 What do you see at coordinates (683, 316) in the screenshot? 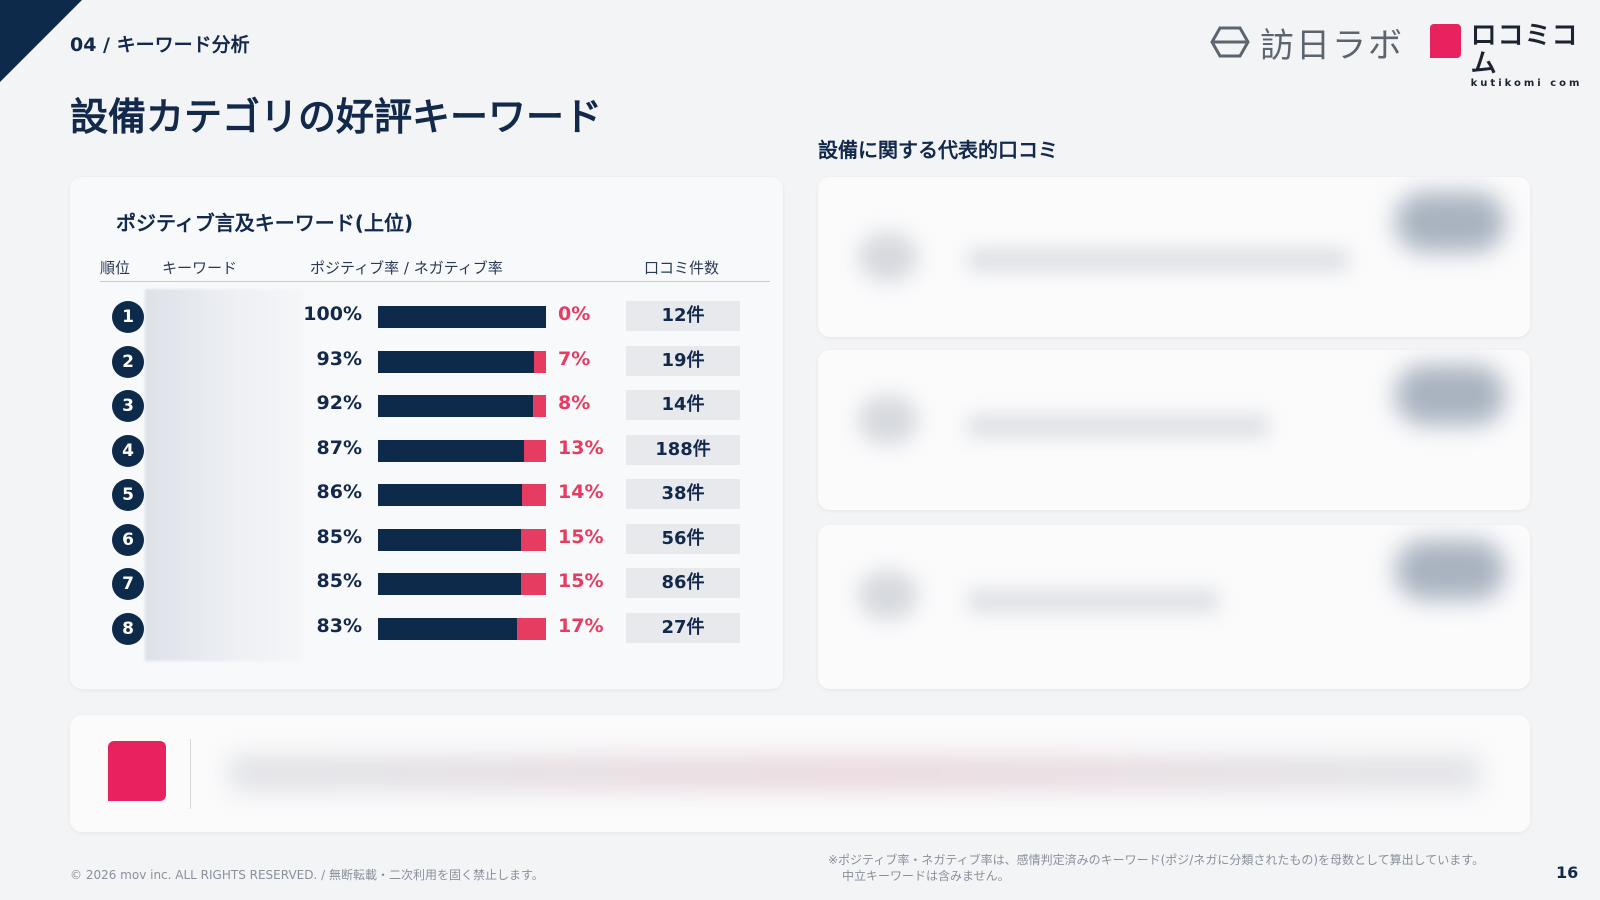
I see `review-count: 12件` at bounding box center [683, 316].